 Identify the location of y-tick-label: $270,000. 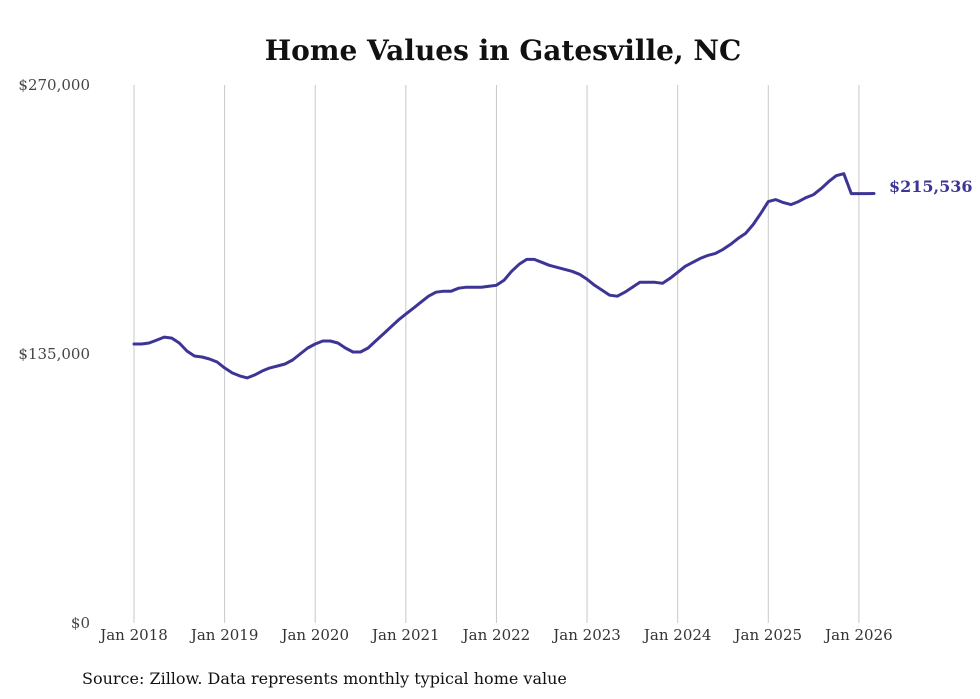
(54, 85).